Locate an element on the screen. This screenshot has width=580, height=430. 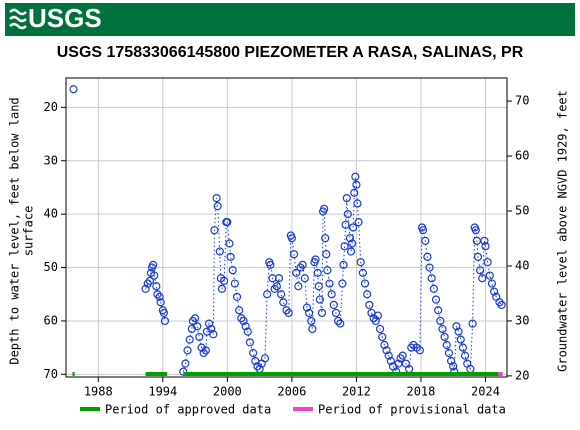
x-tick-label: 2012 is located at coordinates (356, 392).